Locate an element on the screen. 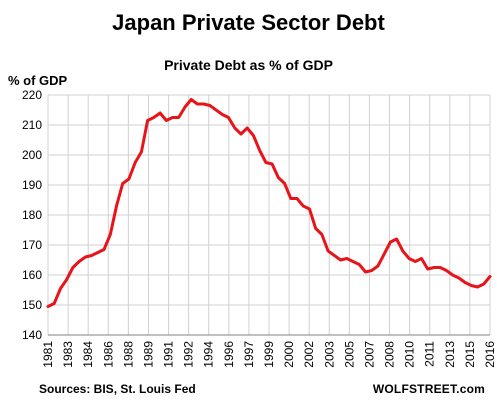 Image resolution: width=497 pixels, height=406 pixels. x-tick-label: 2010 is located at coordinates (410, 354).